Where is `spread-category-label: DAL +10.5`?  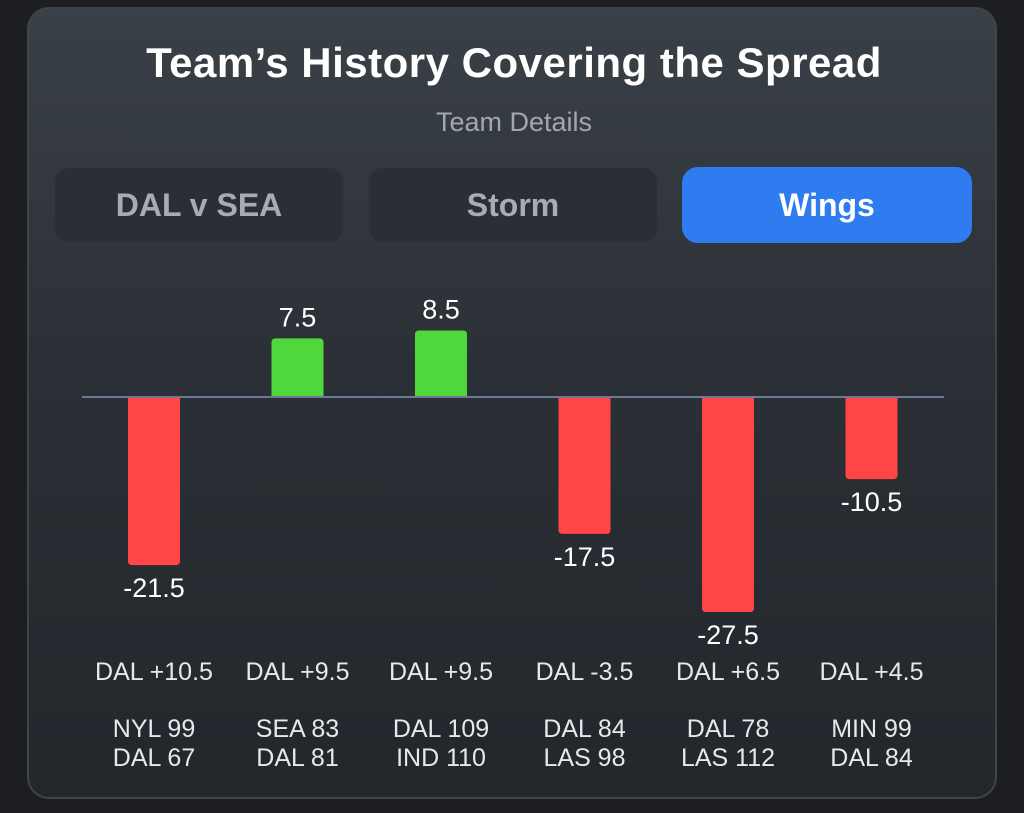
spread-category-label: DAL +10.5 is located at coordinates (154, 672).